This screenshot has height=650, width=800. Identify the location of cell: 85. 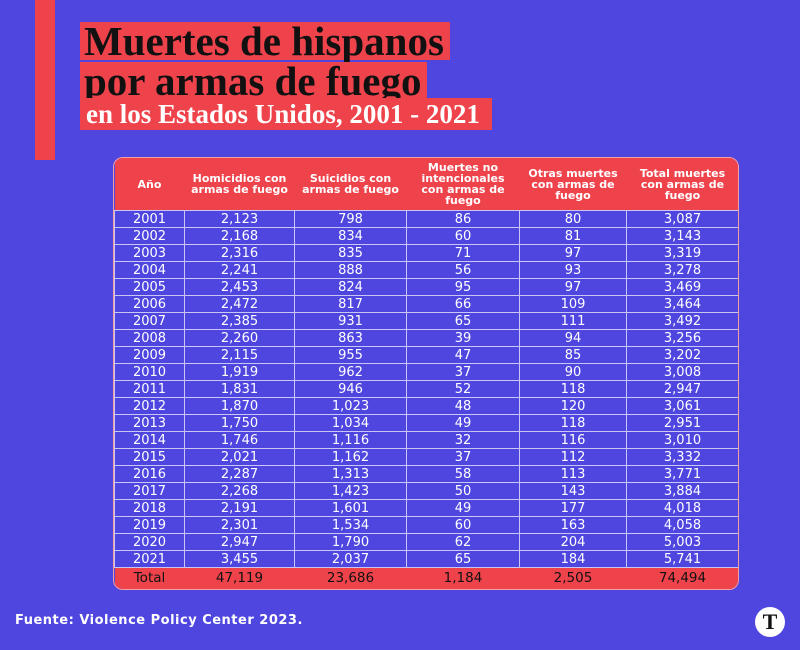
(573, 355).